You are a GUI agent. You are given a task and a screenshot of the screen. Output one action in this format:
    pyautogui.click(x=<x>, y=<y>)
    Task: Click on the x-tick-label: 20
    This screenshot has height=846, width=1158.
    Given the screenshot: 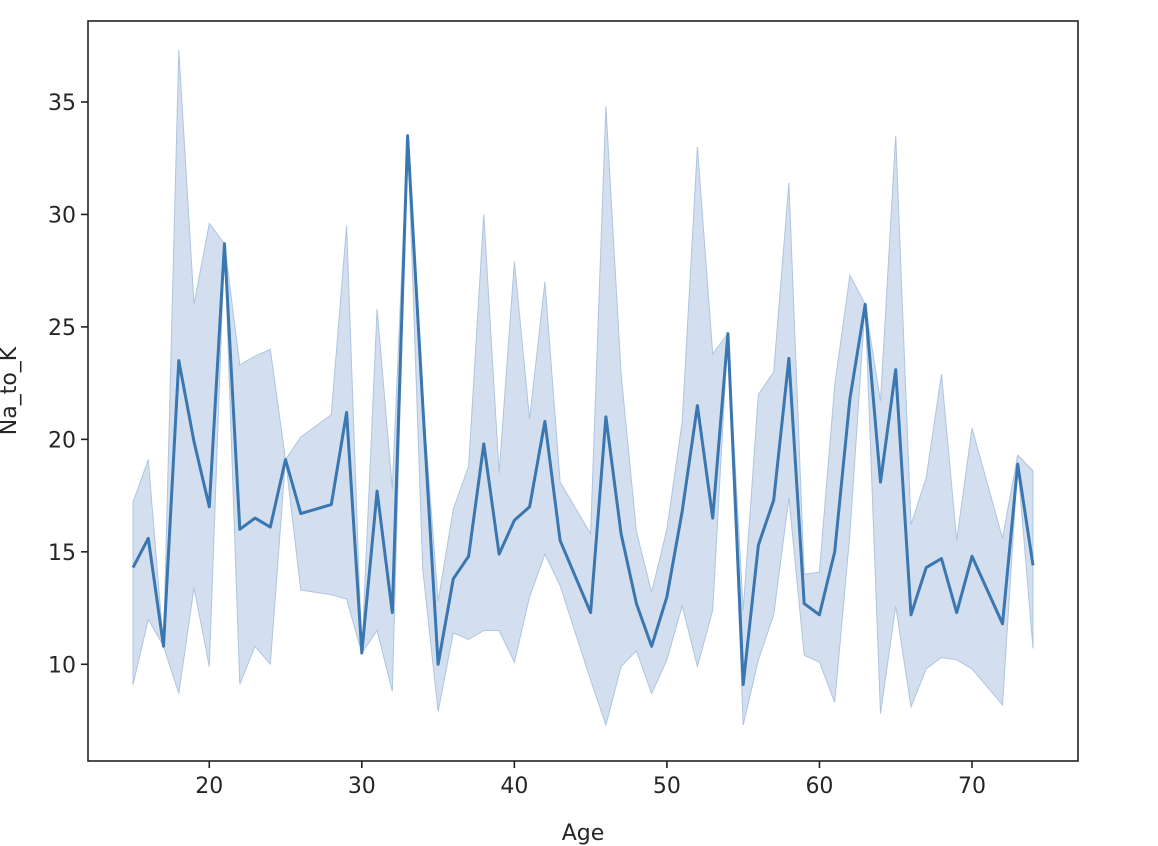 What is the action you would take?
    pyautogui.click(x=209, y=786)
    